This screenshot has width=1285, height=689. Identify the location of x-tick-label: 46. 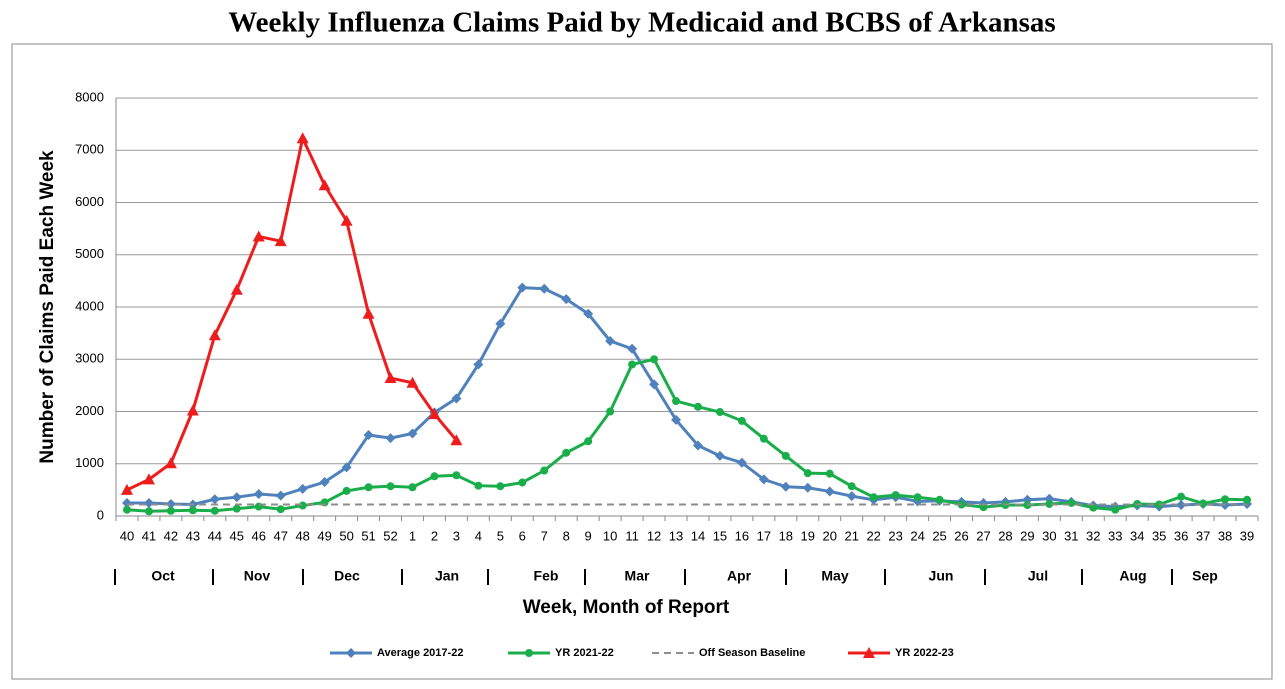
(259, 535).